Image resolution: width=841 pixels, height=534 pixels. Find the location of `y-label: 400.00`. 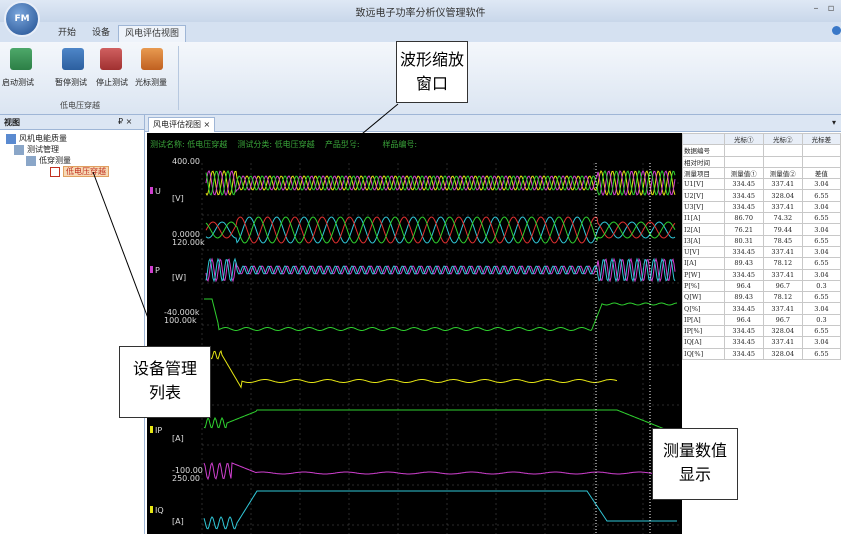

y-label: 400.00 is located at coordinates (186, 161).